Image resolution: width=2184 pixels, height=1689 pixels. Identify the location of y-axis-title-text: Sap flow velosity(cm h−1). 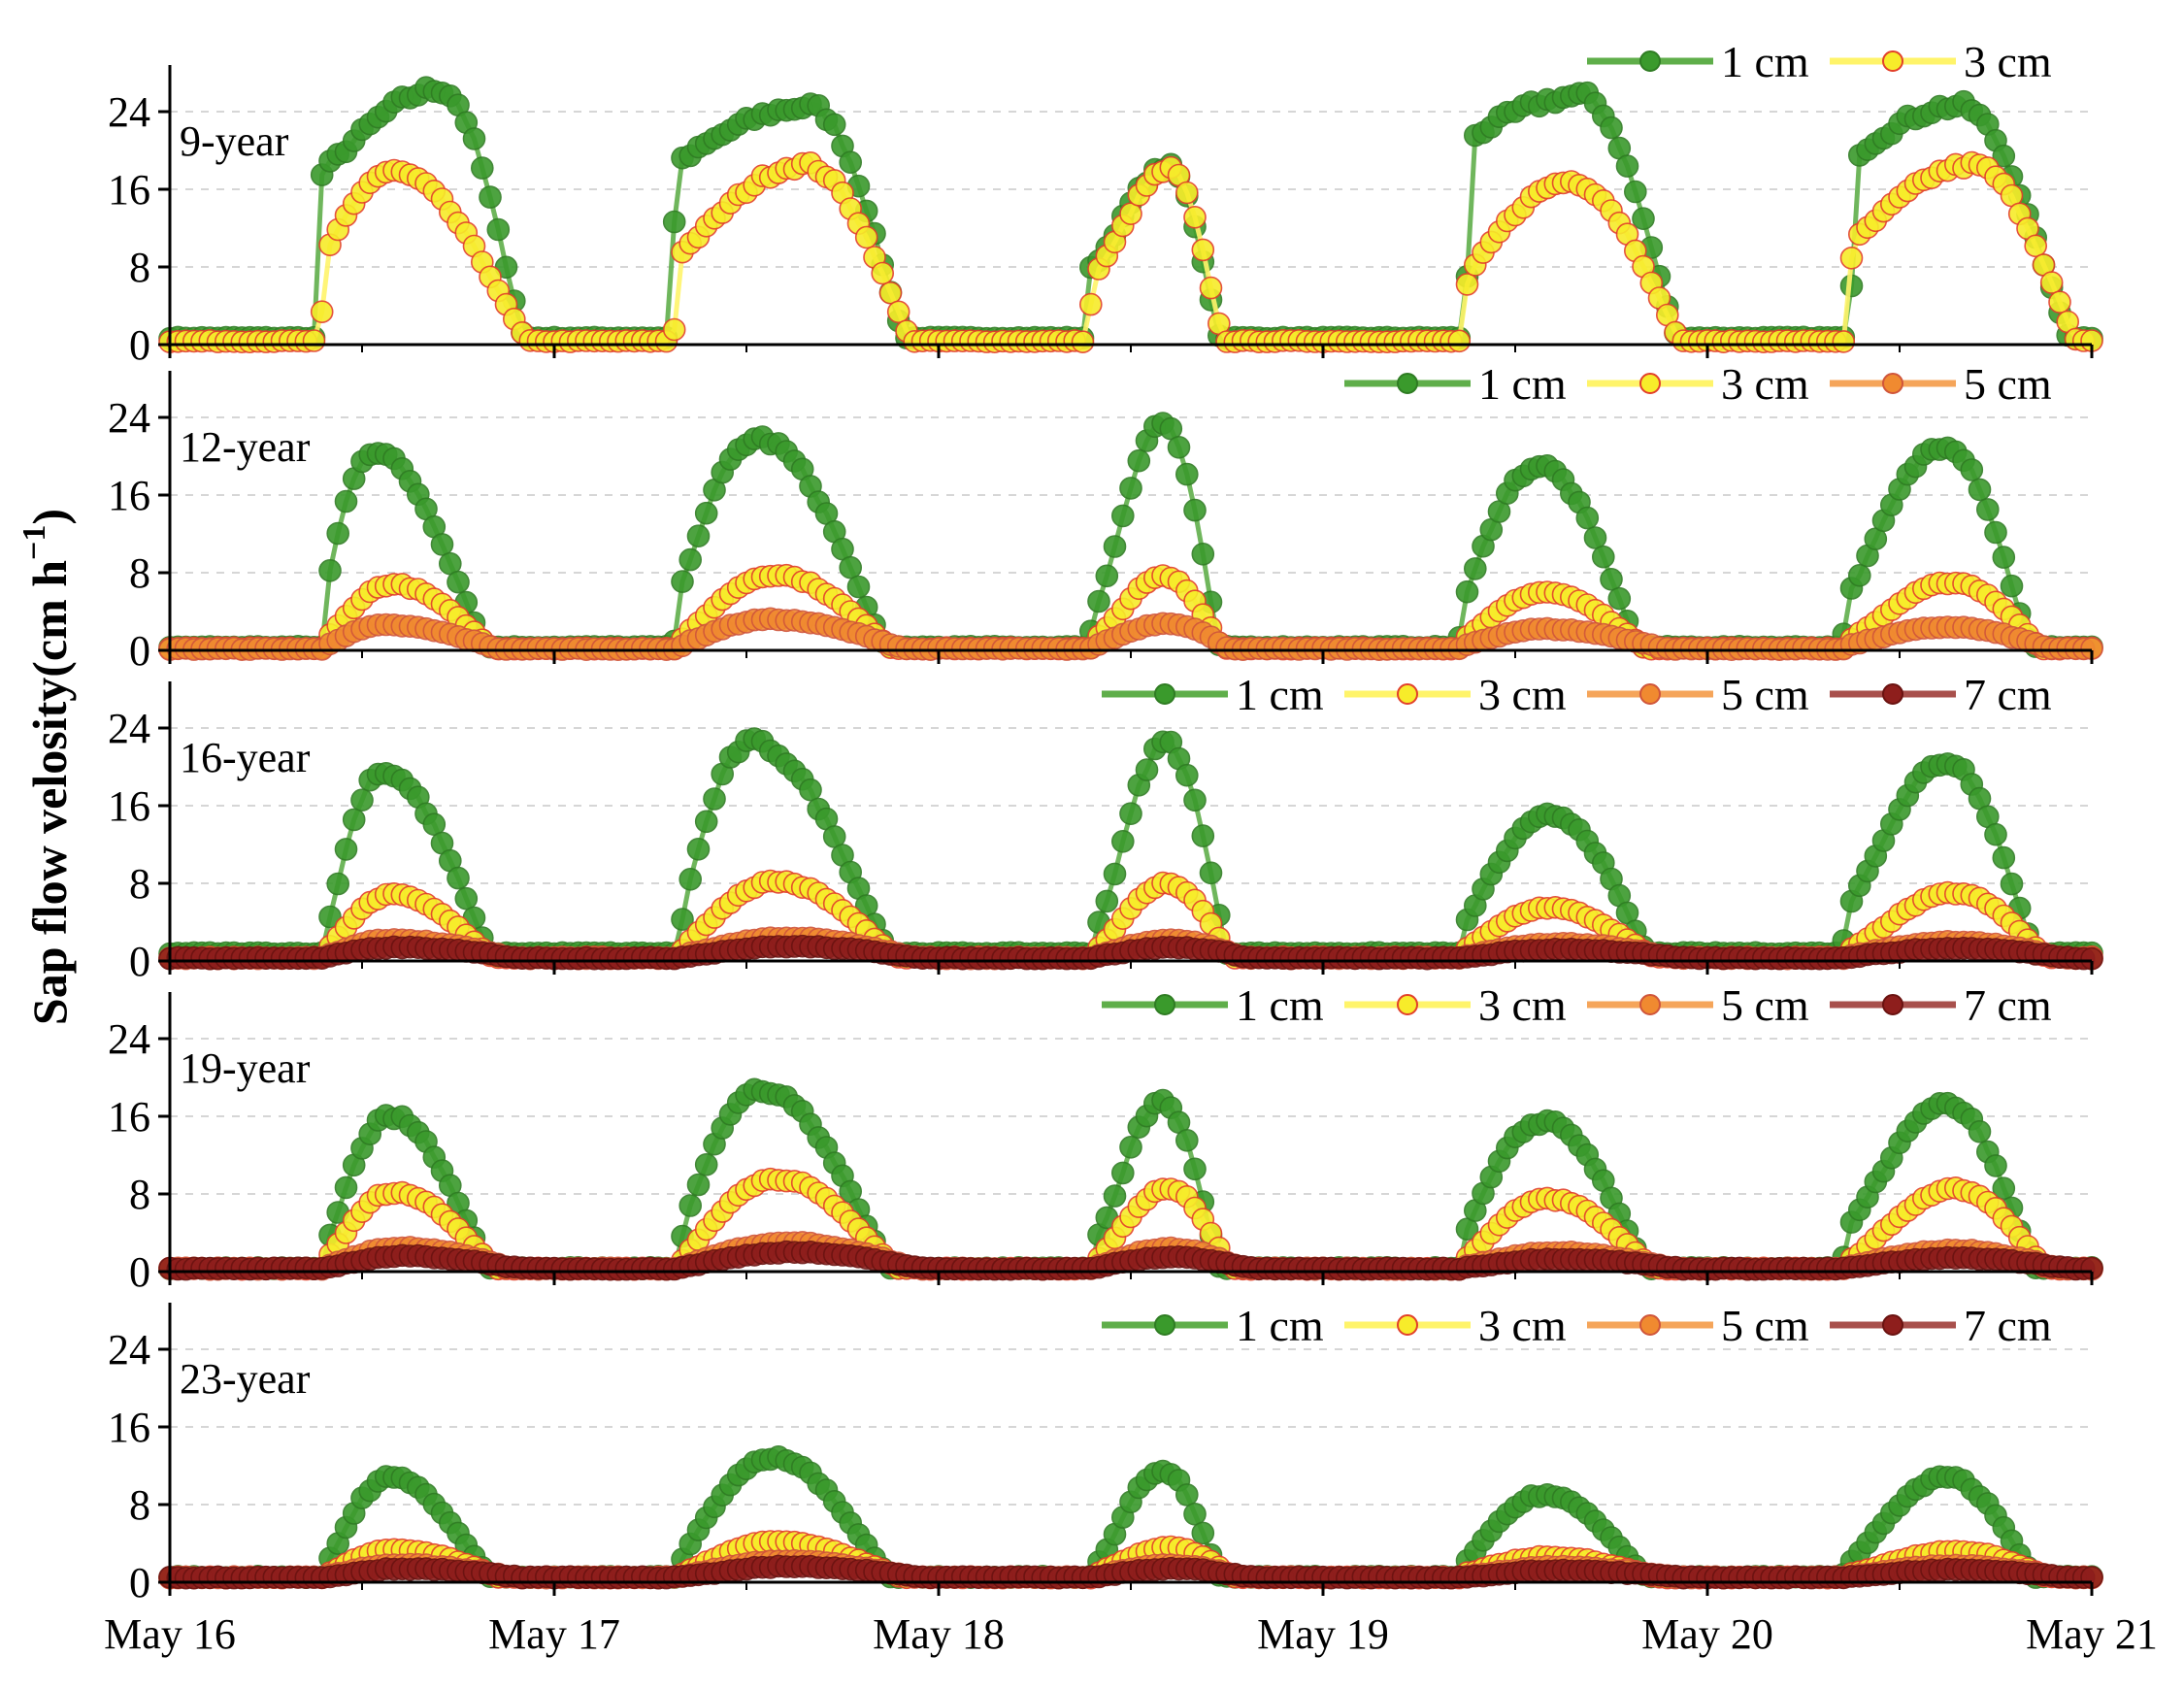
(47, 767).